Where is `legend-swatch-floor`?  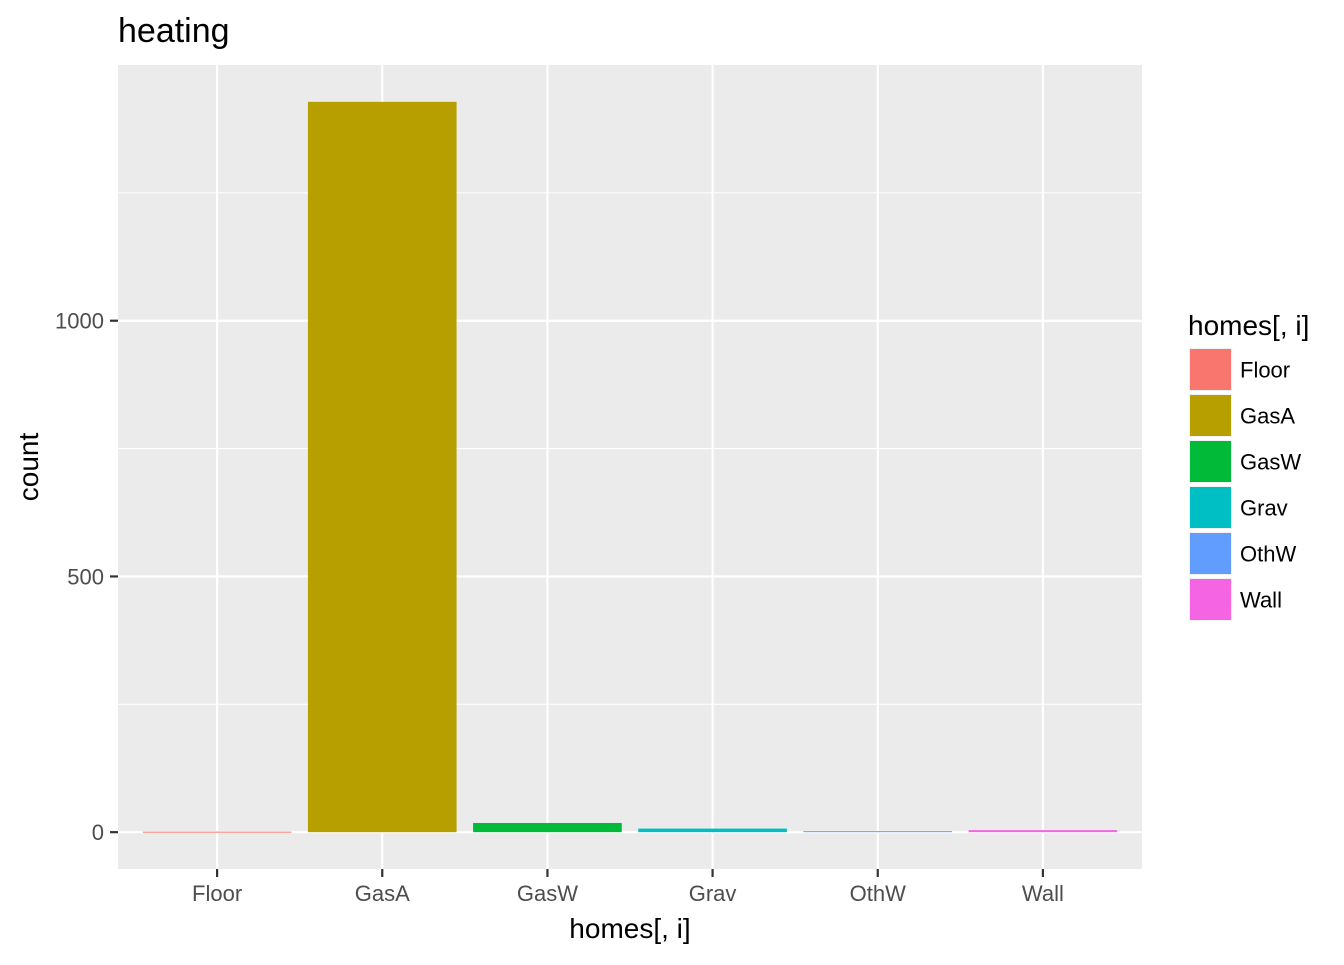
legend-swatch-floor is located at coordinates (1210, 369).